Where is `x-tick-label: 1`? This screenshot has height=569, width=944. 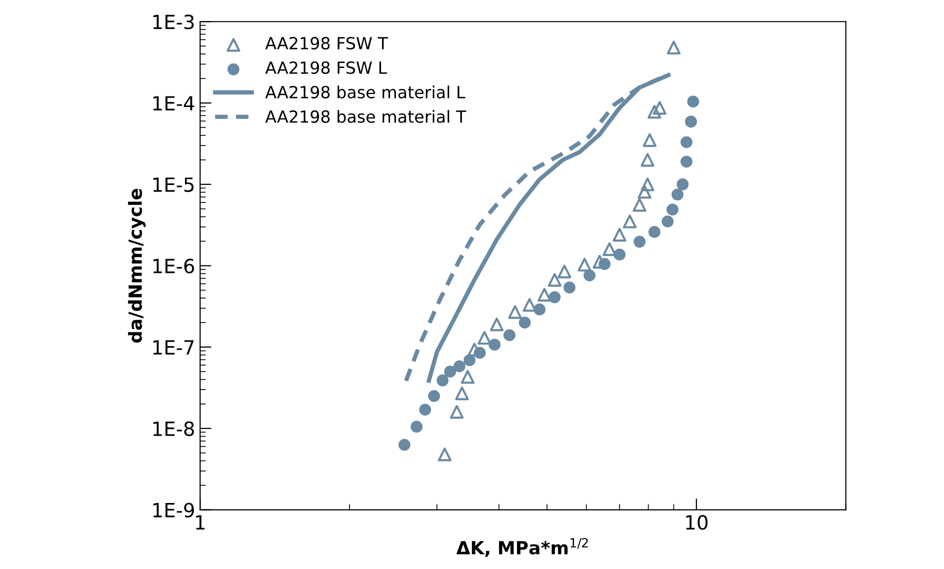
x-tick-label: 1 is located at coordinates (200, 522).